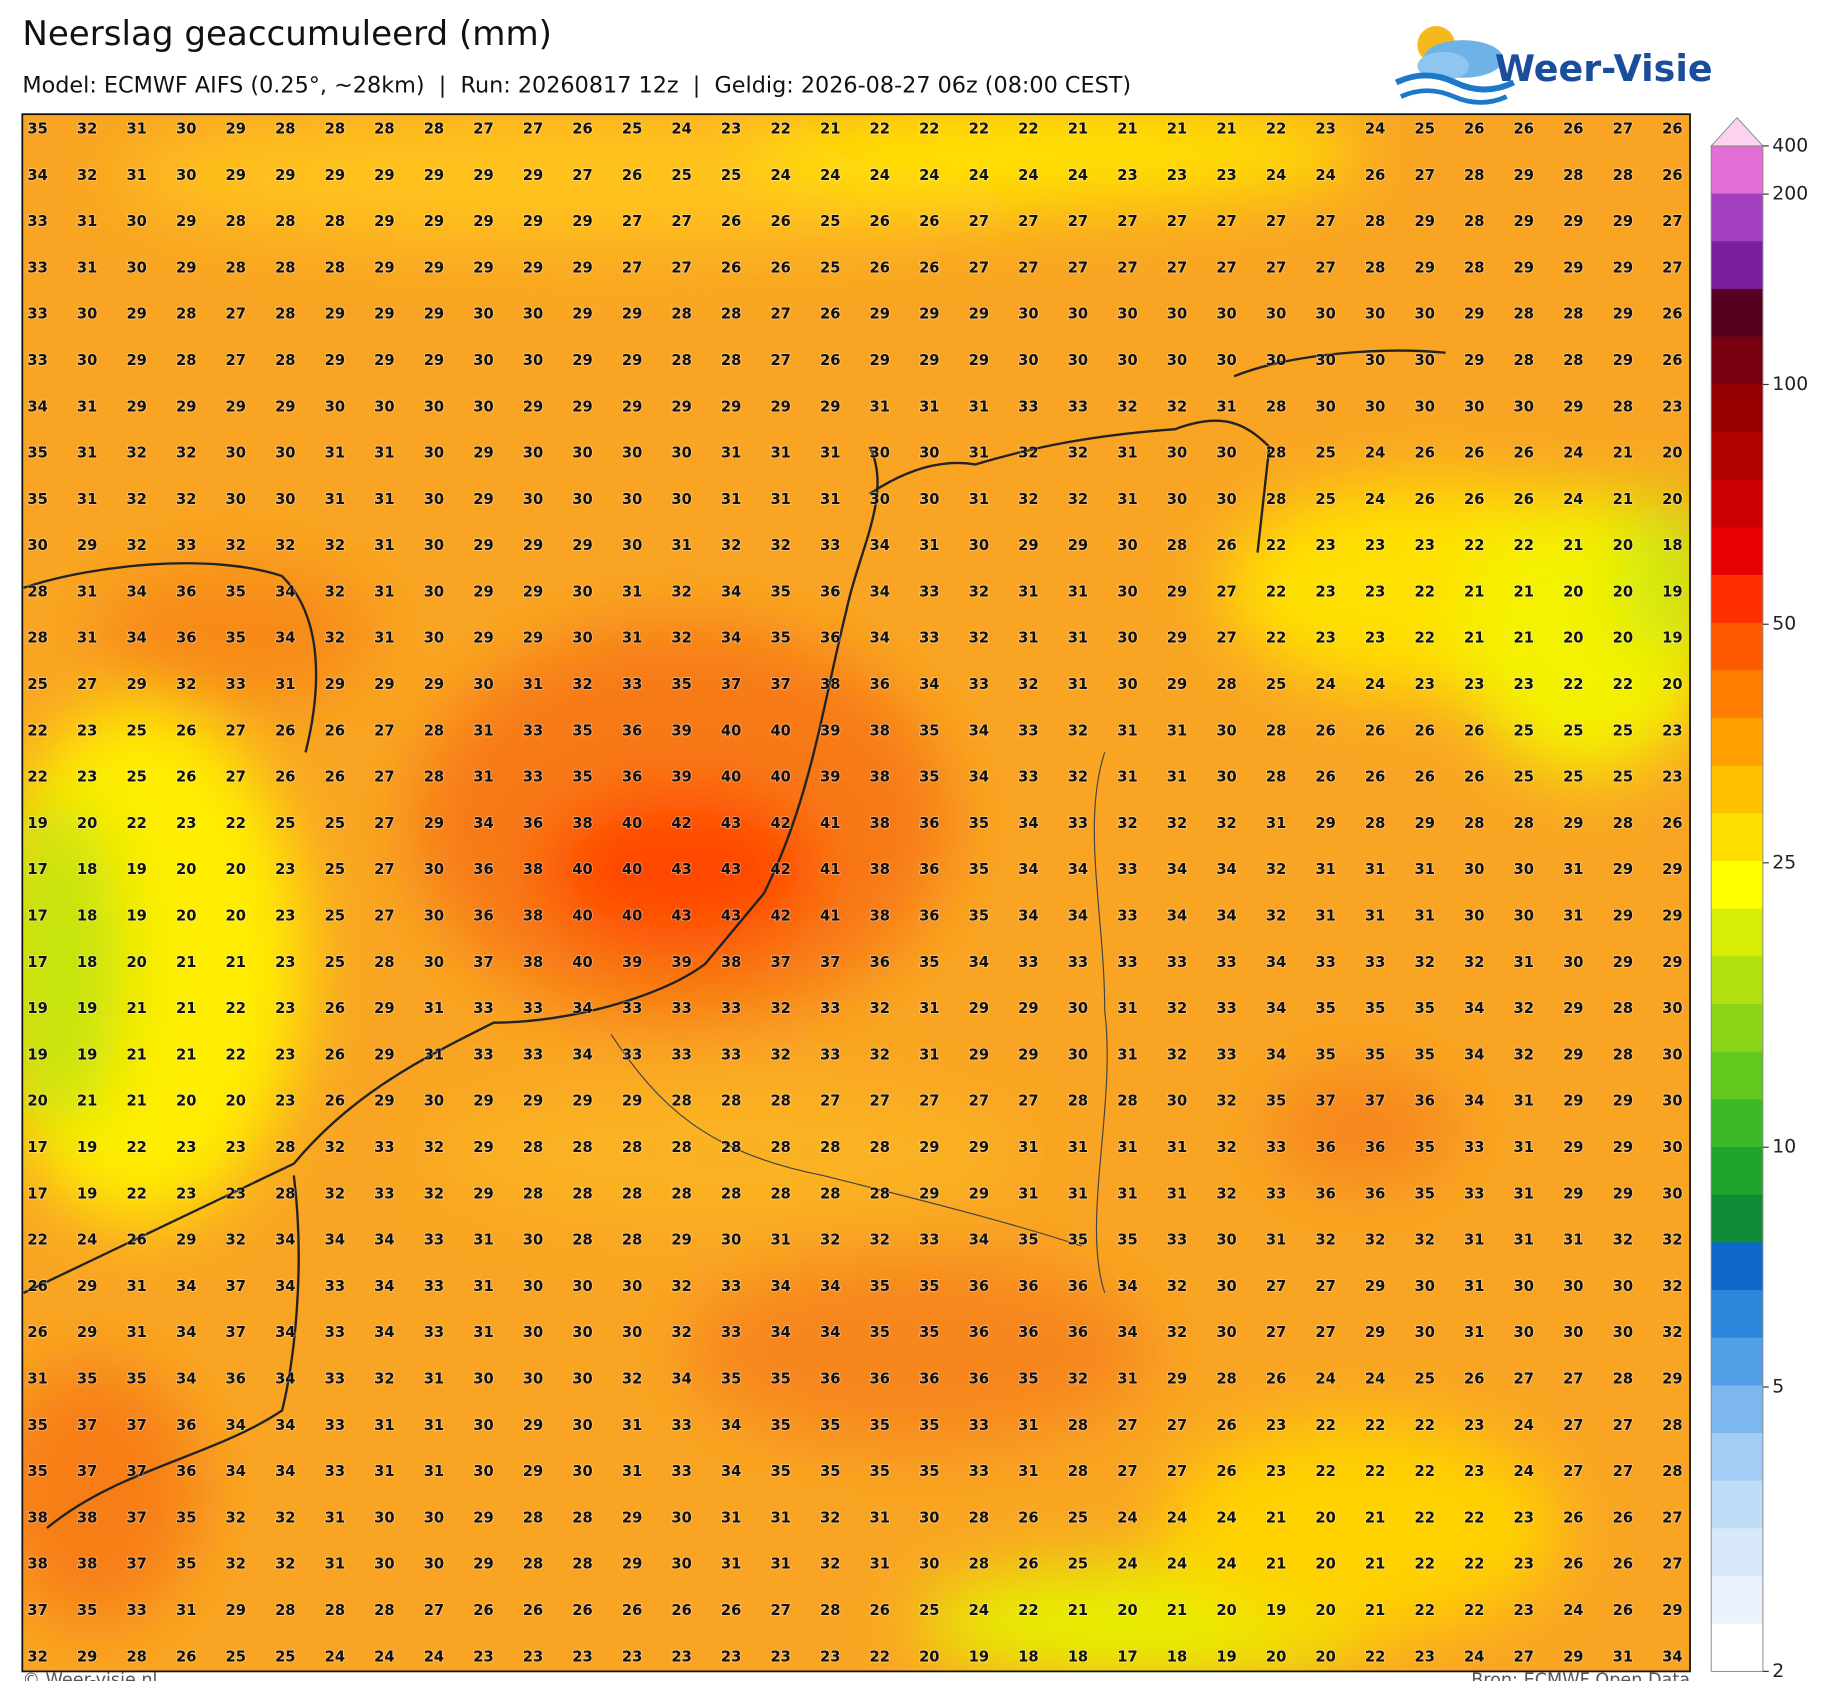  What do you see at coordinates (1524, 684) in the screenshot?
I see `grid-value: 23` at bounding box center [1524, 684].